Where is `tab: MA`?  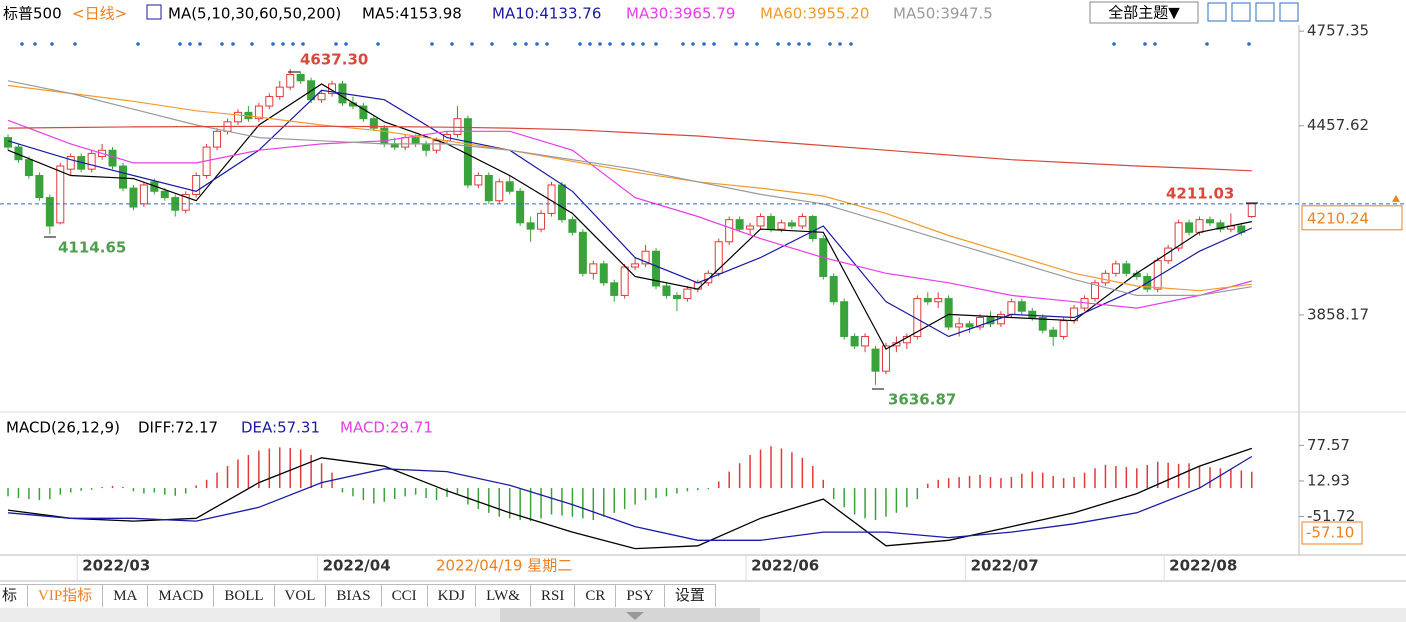
tab: MA is located at coordinates (126, 595).